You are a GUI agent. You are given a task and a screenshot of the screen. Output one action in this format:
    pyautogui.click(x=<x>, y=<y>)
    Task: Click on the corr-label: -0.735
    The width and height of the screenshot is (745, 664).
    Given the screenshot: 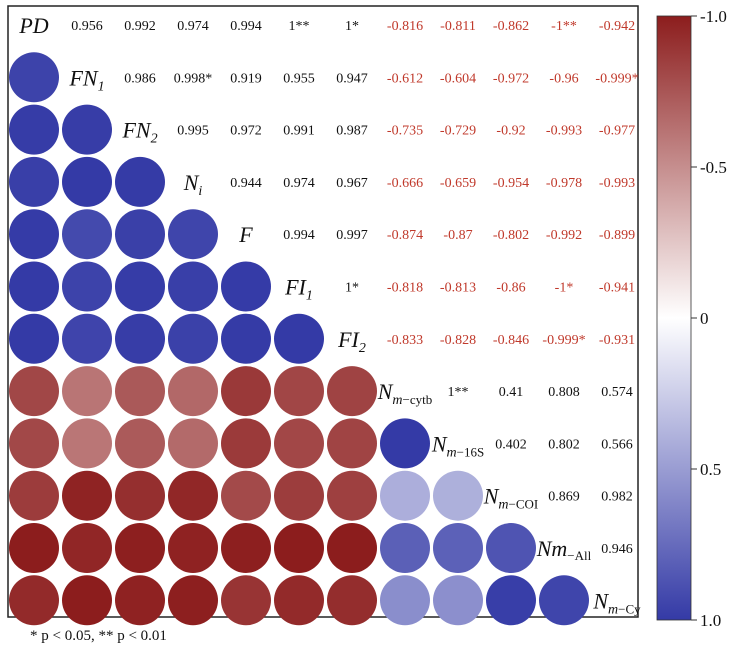 What is the action you would take?
    pyautogui.click(x=405, y=131)
    